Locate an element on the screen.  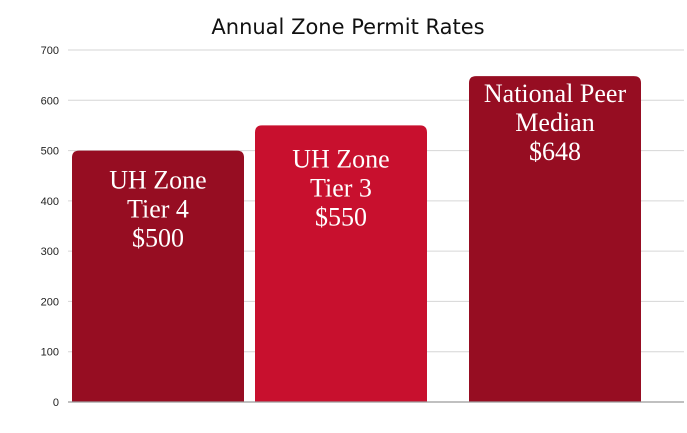
bar-label-line: $550 is located at coordinates (341, 216).